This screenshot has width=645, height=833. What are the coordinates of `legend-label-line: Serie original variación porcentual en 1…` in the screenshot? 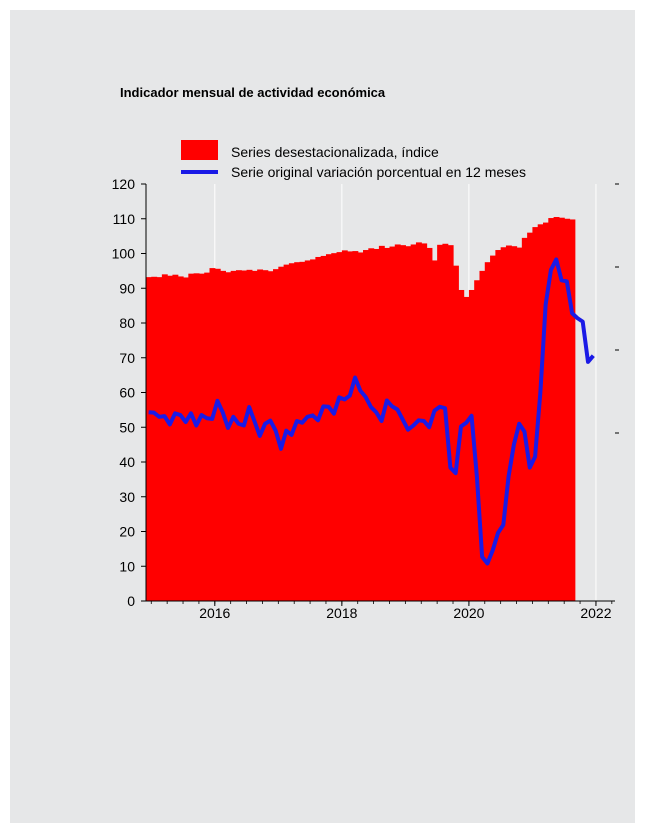 It's located at (378, 172).